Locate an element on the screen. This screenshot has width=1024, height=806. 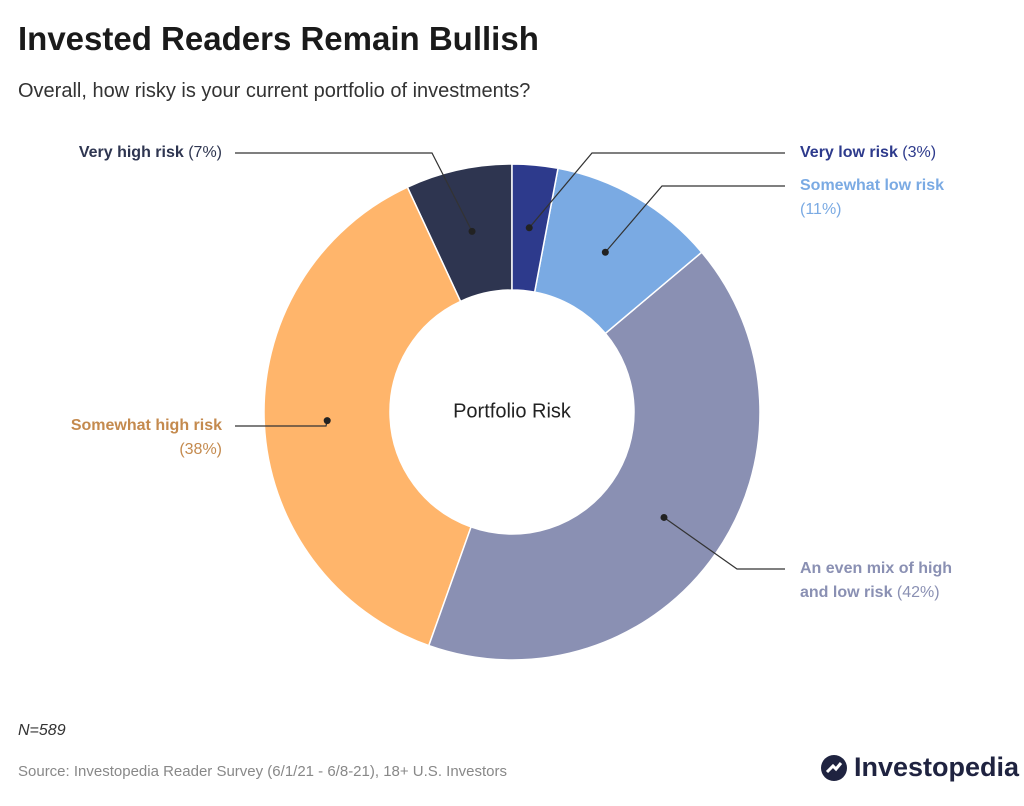
slice-label: An even mix of high and low risk (42%) is located at coordinates (887, 581).